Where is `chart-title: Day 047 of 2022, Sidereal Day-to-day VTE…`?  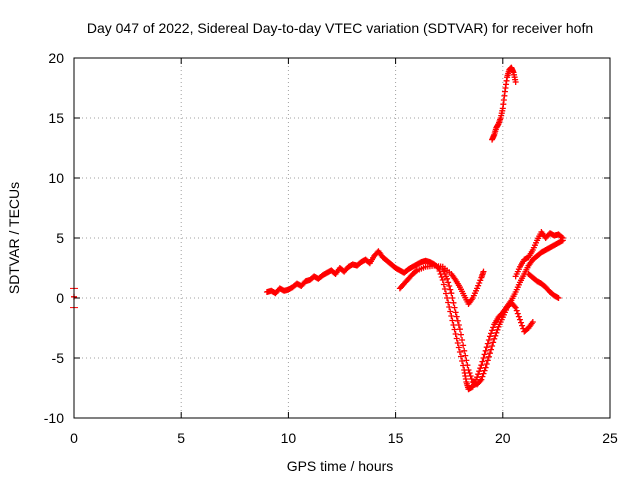
chart-title: Day 047 of 2022, Sidereal Day-to-day VTE… is located at coordinates (340, 28).